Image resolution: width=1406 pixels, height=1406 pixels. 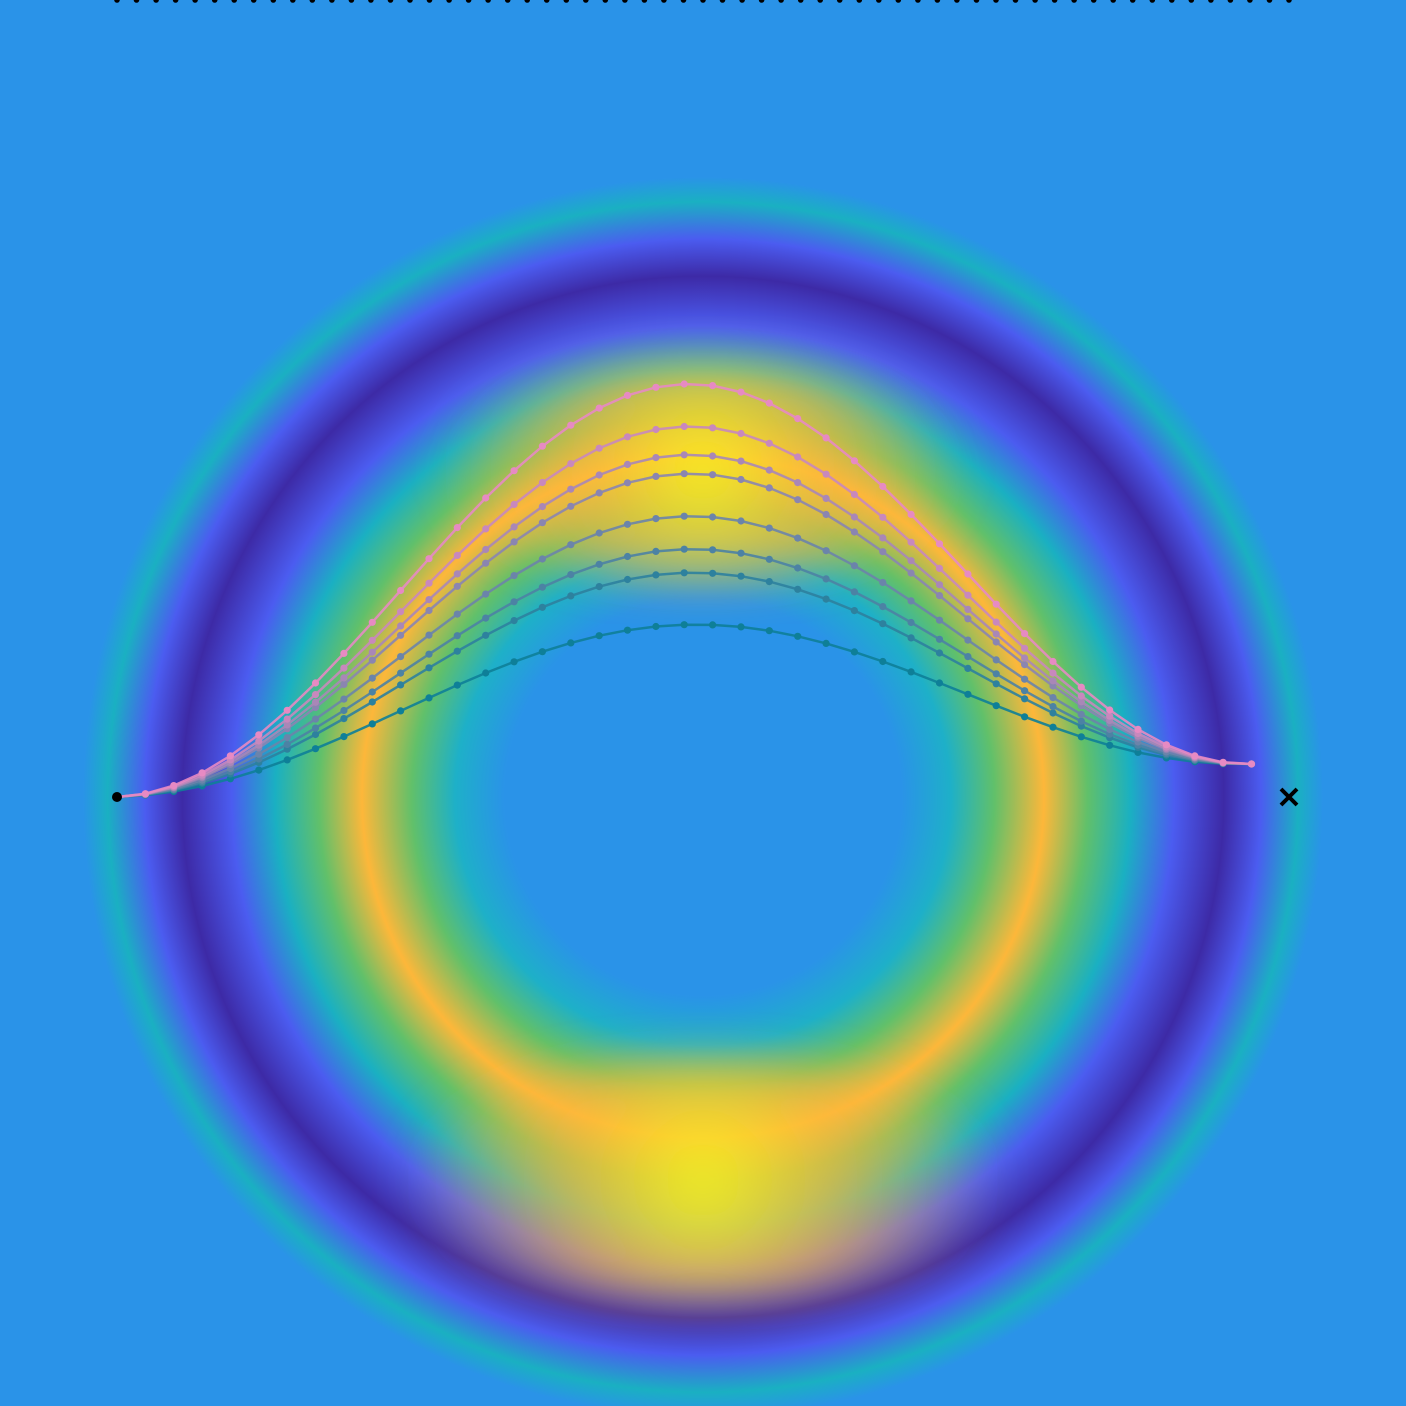 I want to click on heatmap-hotspot-bottom, so click(x=703, y=1180).